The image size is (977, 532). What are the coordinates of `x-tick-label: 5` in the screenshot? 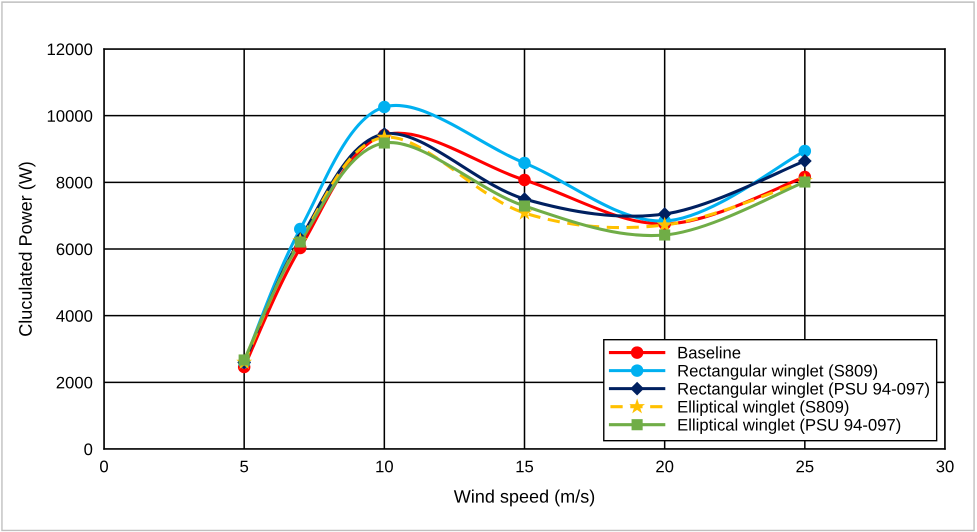 It's located at (244, 466).